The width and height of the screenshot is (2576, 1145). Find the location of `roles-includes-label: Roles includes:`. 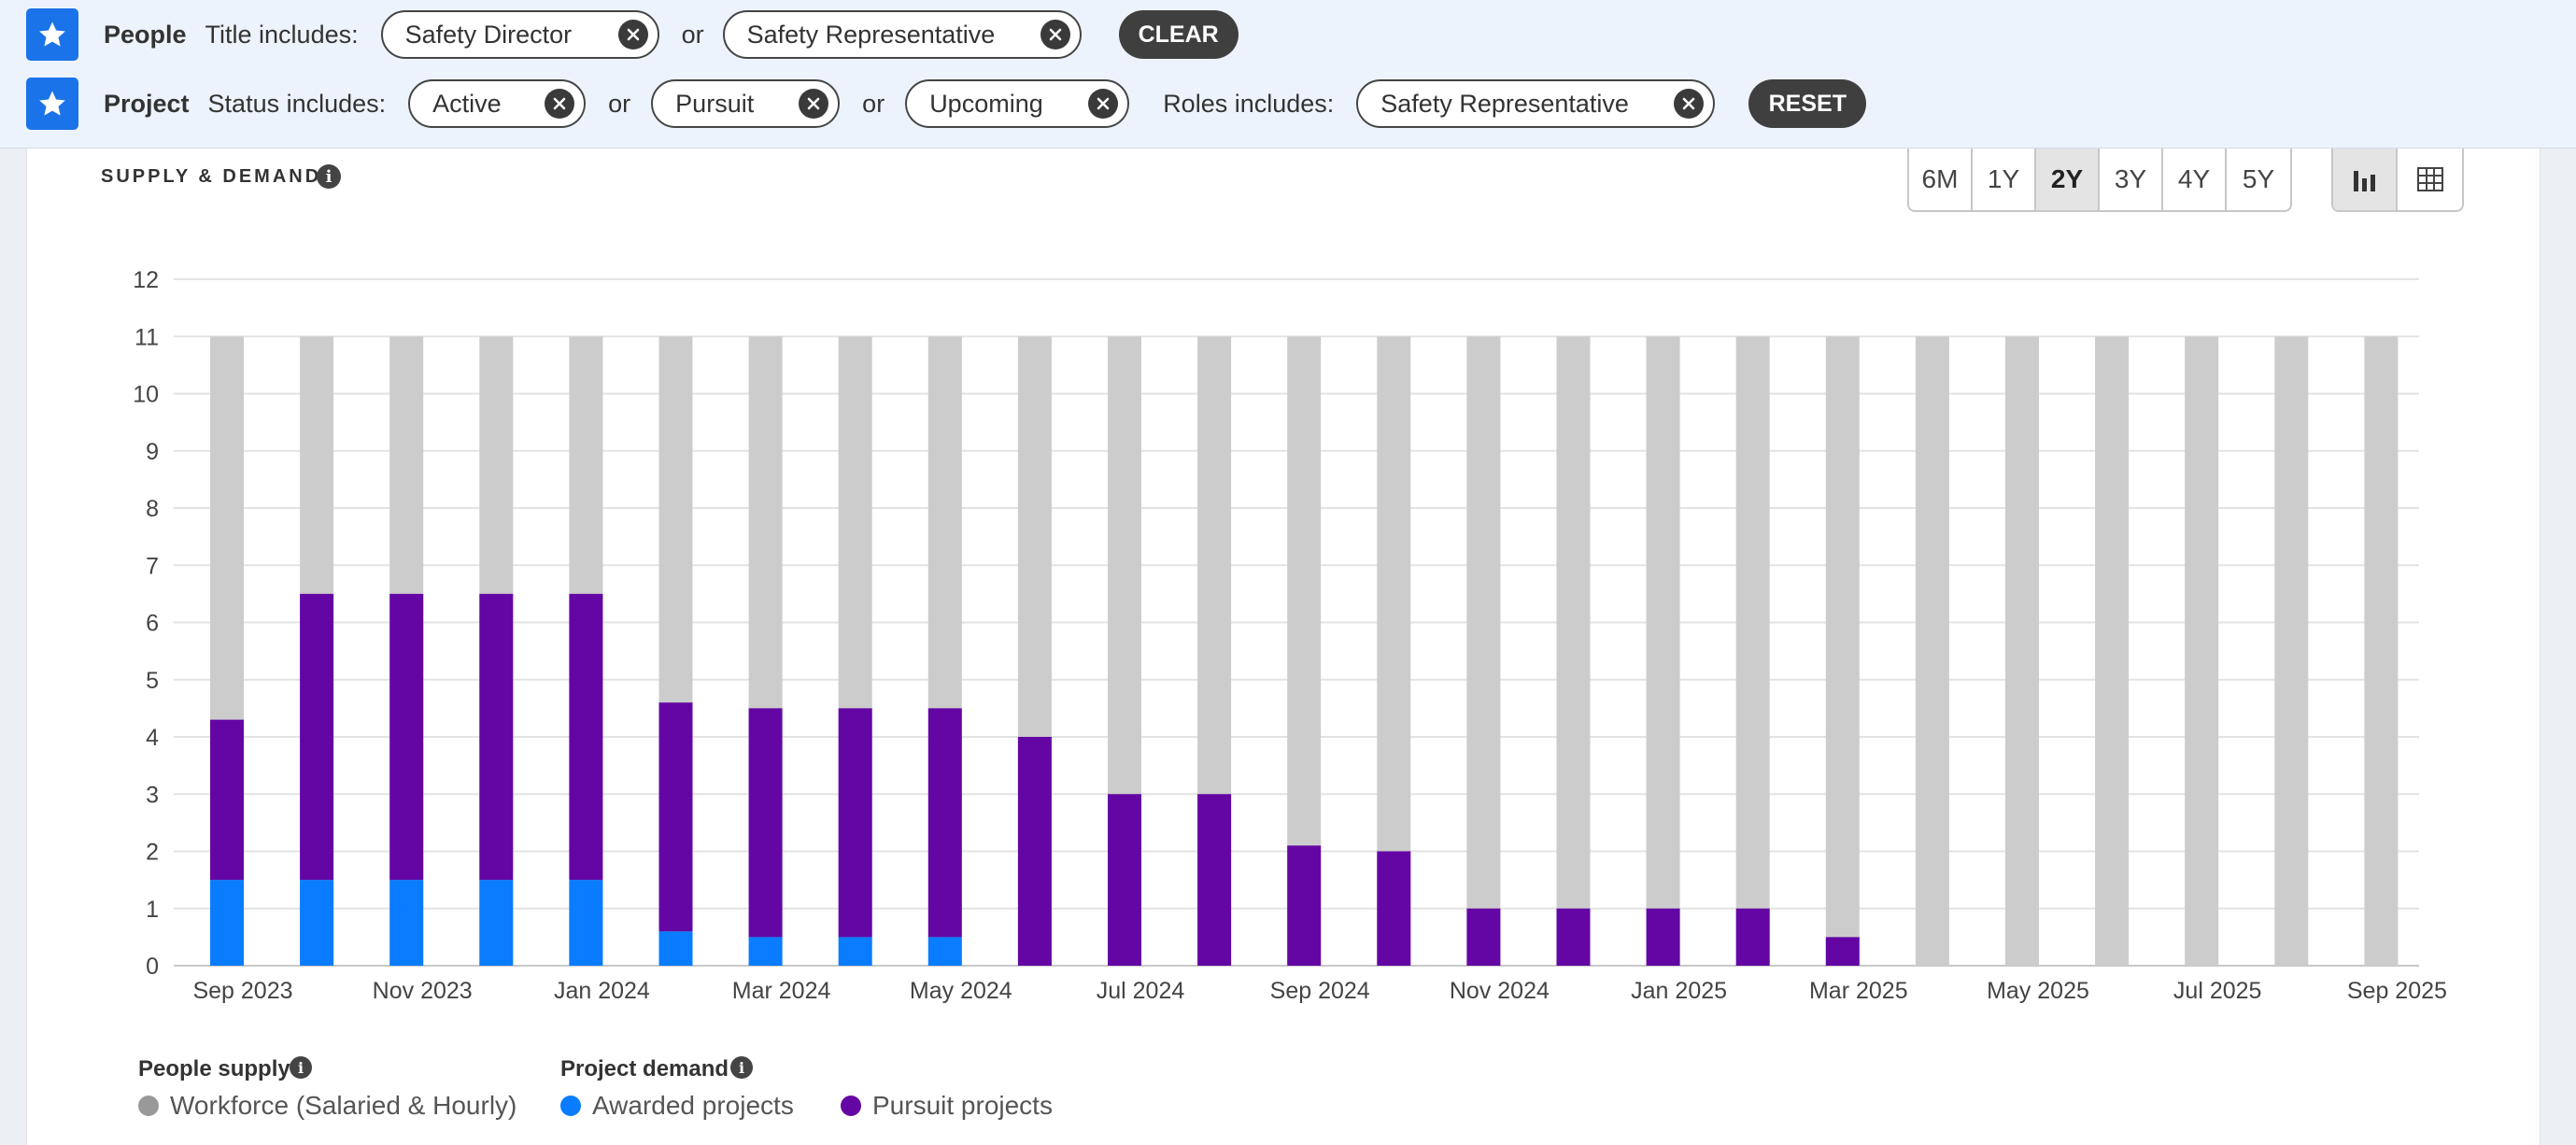

roles-includes-label: Roles includes: is located at coordinates (1249, 104).